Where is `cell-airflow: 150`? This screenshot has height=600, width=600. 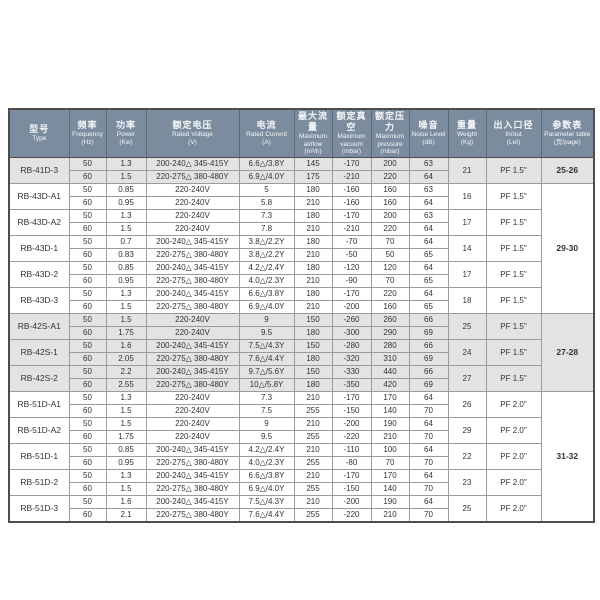
cell-airflow: 150 is located at coordinates (313, 371).